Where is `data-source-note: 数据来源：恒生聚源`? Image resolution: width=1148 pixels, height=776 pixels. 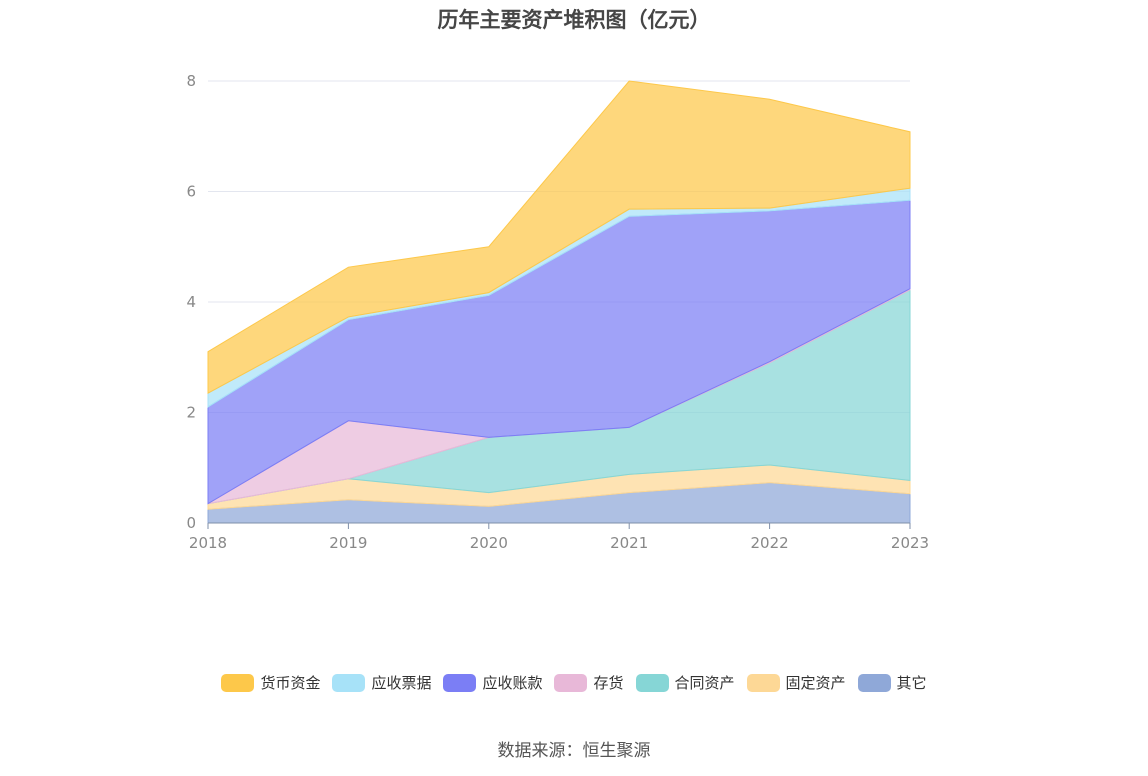
data-source-note: 数据来源：恒生聚源 is located at coordinates (574, 751).